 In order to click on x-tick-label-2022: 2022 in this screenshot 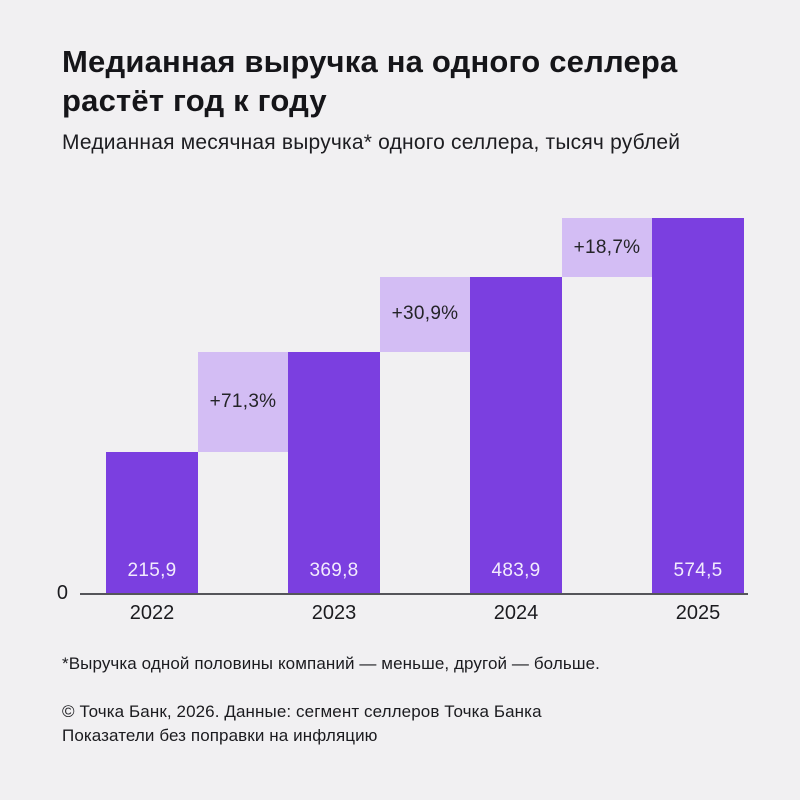, I will do `click(152, 613)`.